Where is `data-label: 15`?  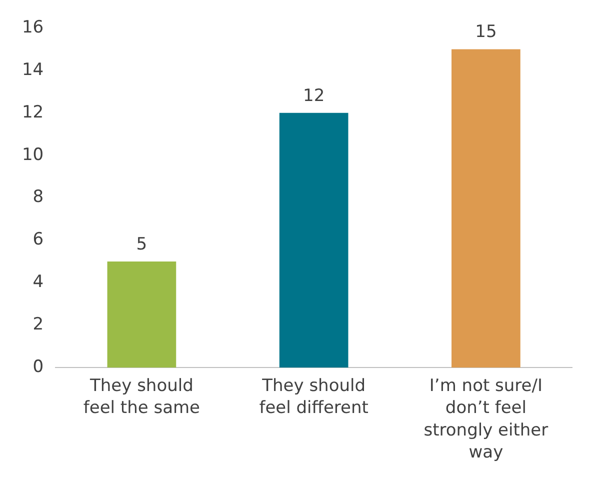 data-label: 15 is located at coordinates (486, 32).